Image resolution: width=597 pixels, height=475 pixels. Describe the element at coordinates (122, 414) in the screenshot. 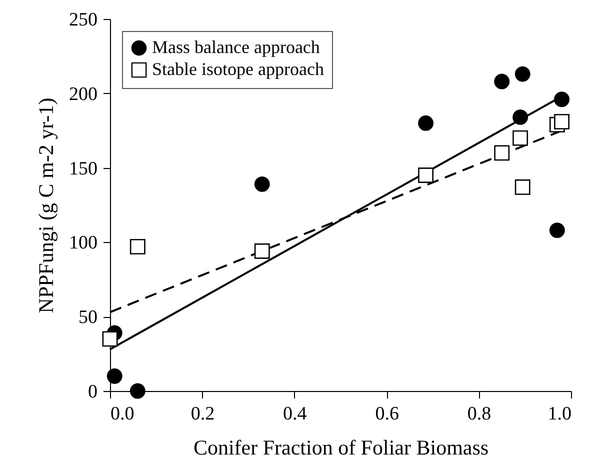

I see `x-tick-label: 0.0` at that location.